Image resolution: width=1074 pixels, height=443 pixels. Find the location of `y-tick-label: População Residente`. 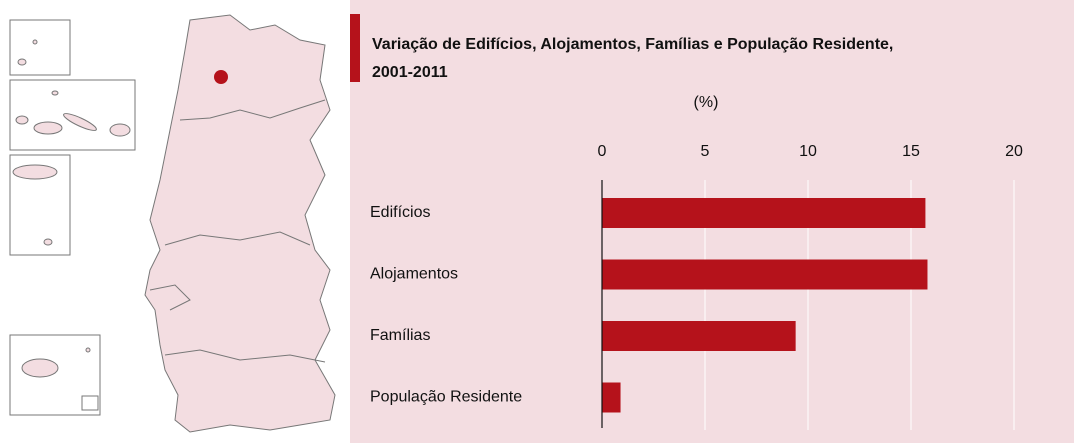

y-tick-label: População Residente is located at coordinates (446, 397).